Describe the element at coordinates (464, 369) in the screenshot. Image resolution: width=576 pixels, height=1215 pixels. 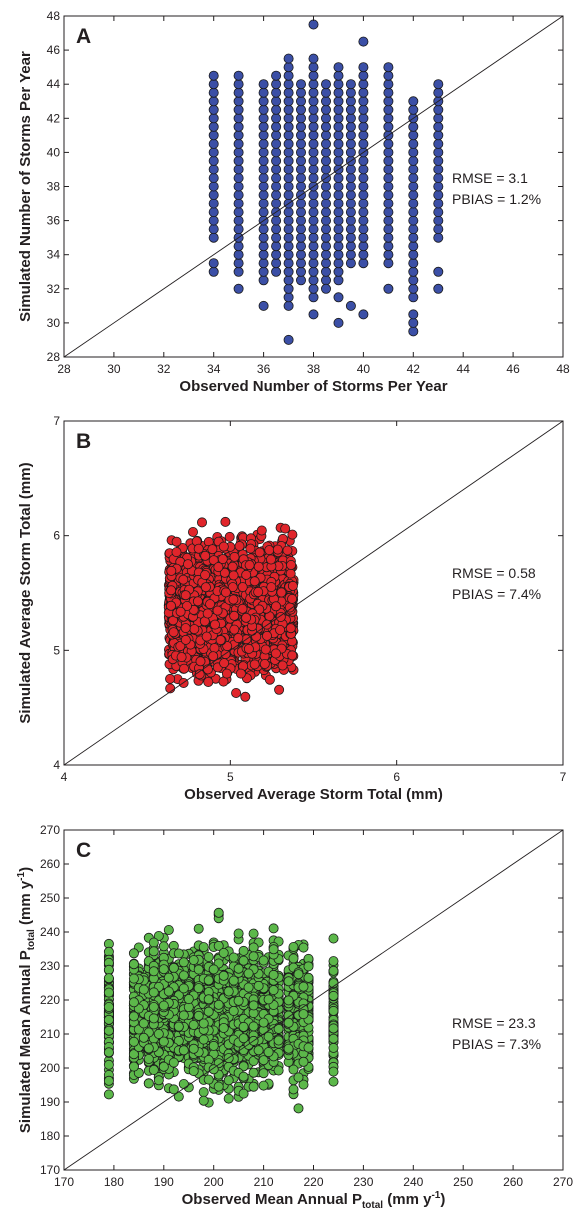
I see `x-tick-label: 44` at that location.